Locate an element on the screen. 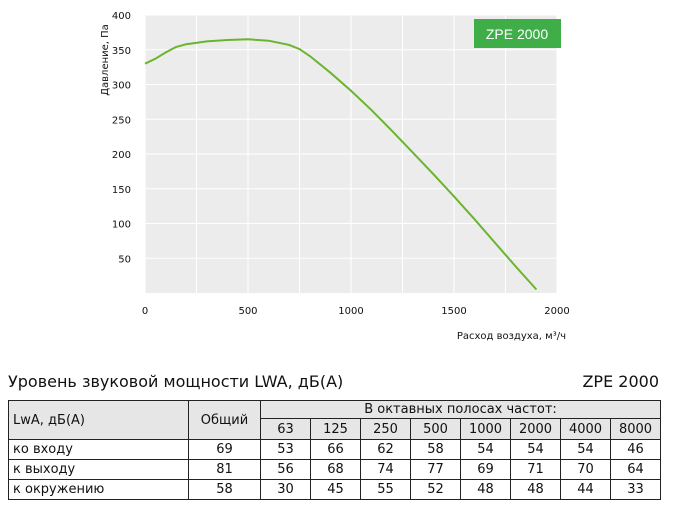  x-tick-label: 0 is located at coordinates (145, 311).